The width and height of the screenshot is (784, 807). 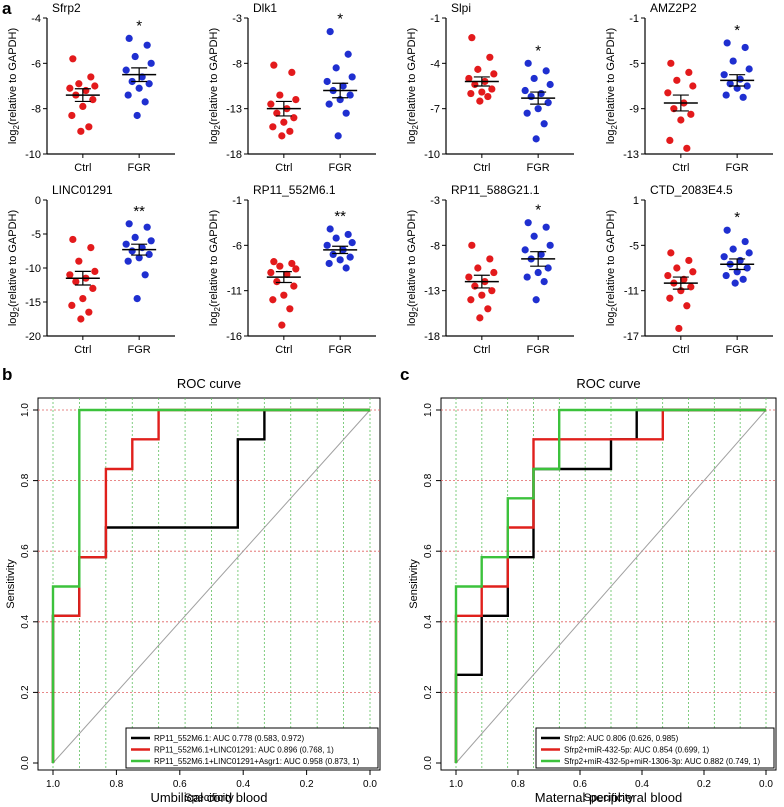 I want to click on legend-box, so click(x=655, y=748).